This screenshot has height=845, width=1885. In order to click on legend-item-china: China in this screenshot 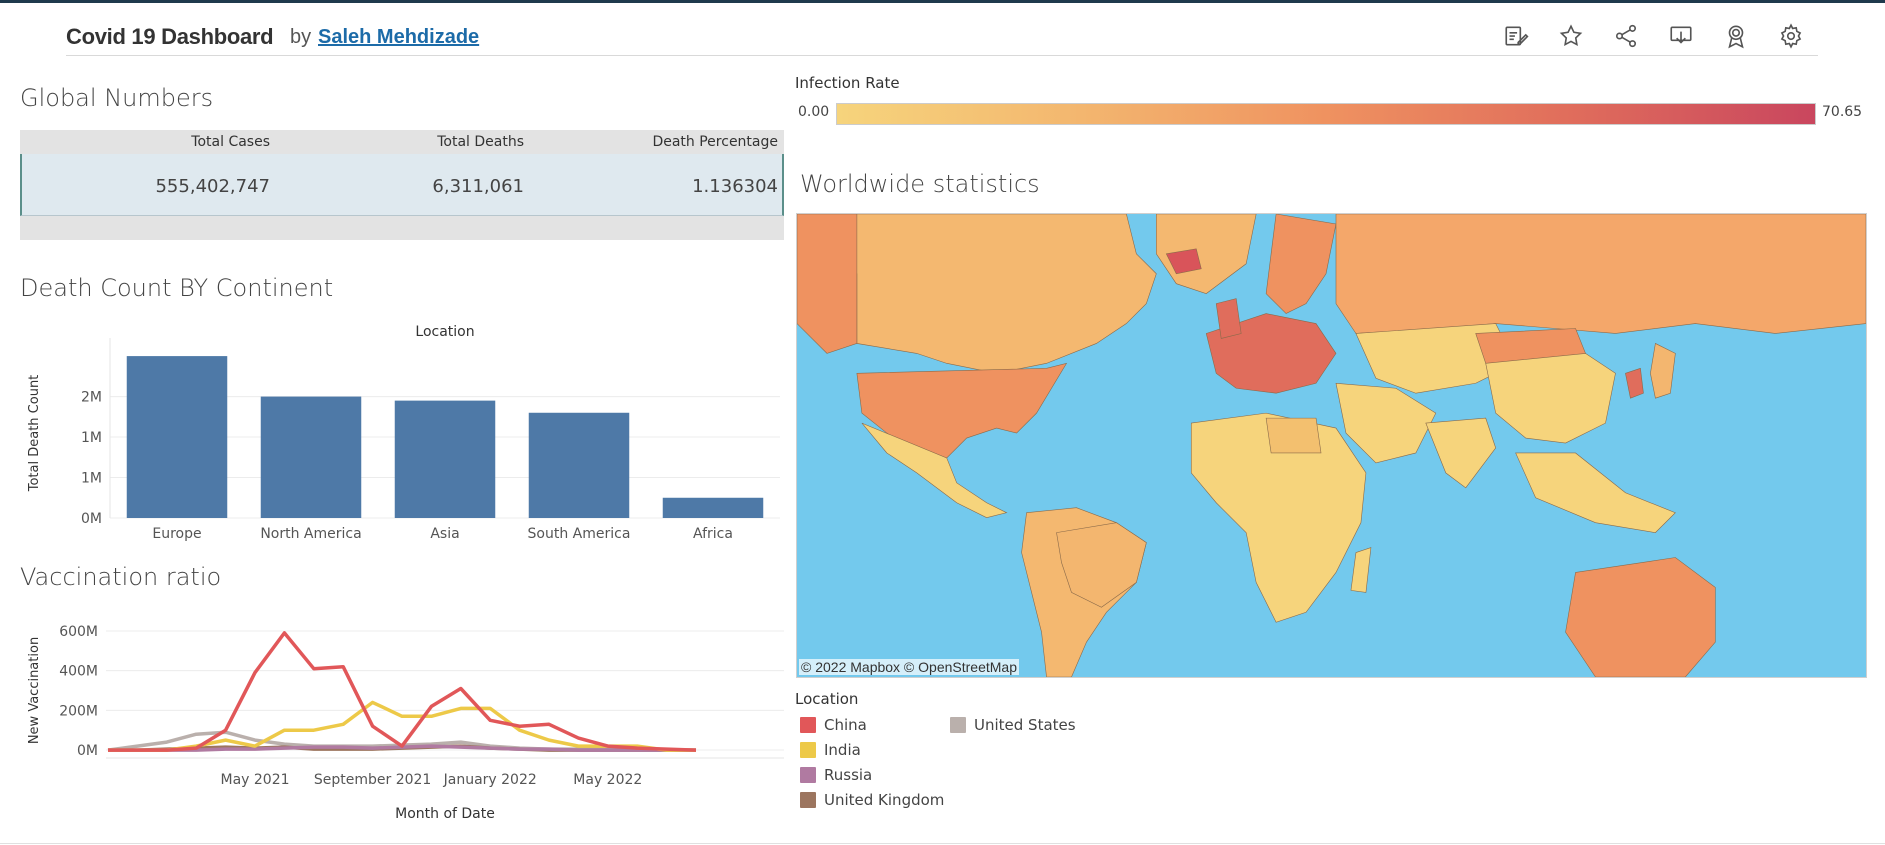, I will do `click(833, 725)`.